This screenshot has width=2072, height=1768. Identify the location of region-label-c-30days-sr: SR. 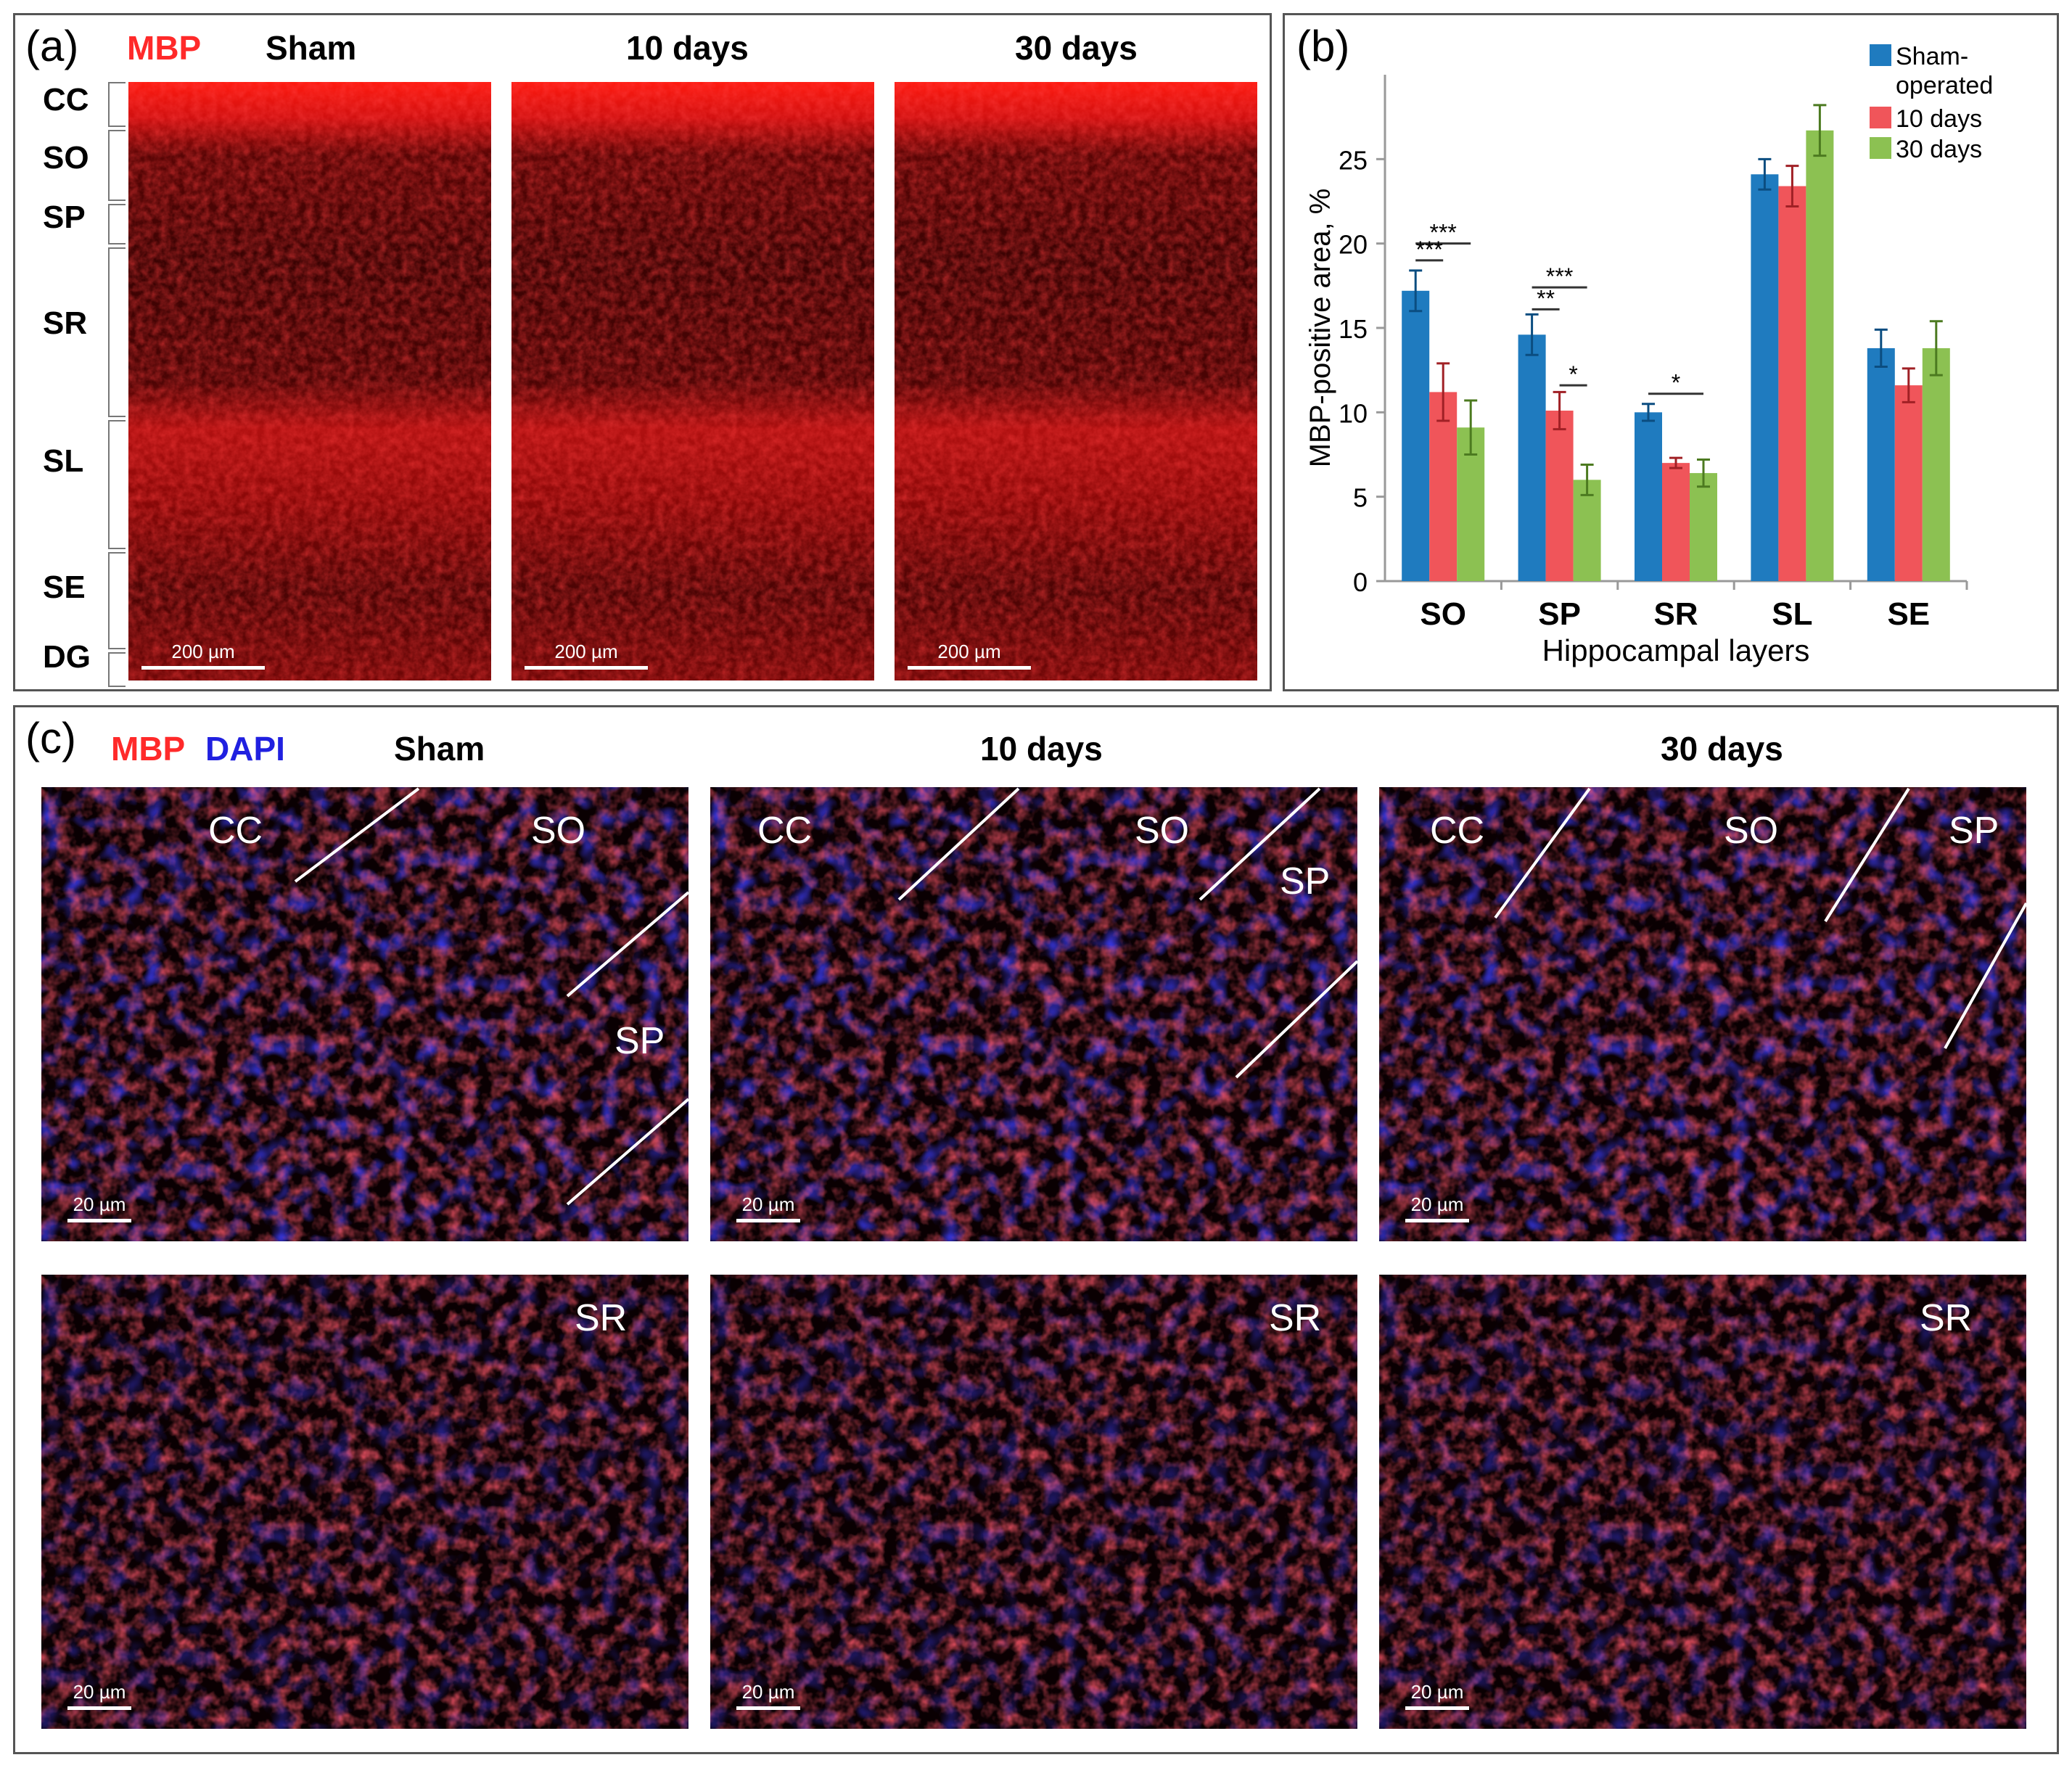
(1946, 1318).